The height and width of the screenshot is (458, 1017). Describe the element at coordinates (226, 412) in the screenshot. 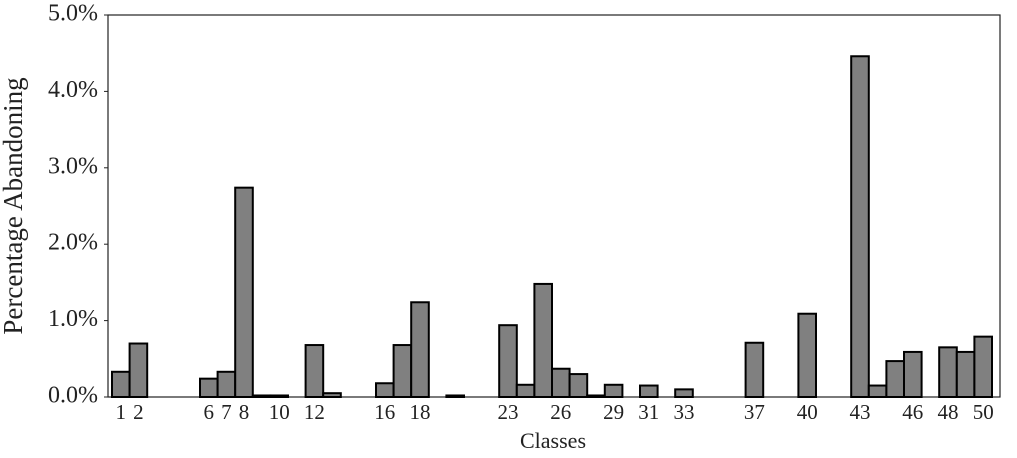

I see `x-tick-label: 7` at that location.